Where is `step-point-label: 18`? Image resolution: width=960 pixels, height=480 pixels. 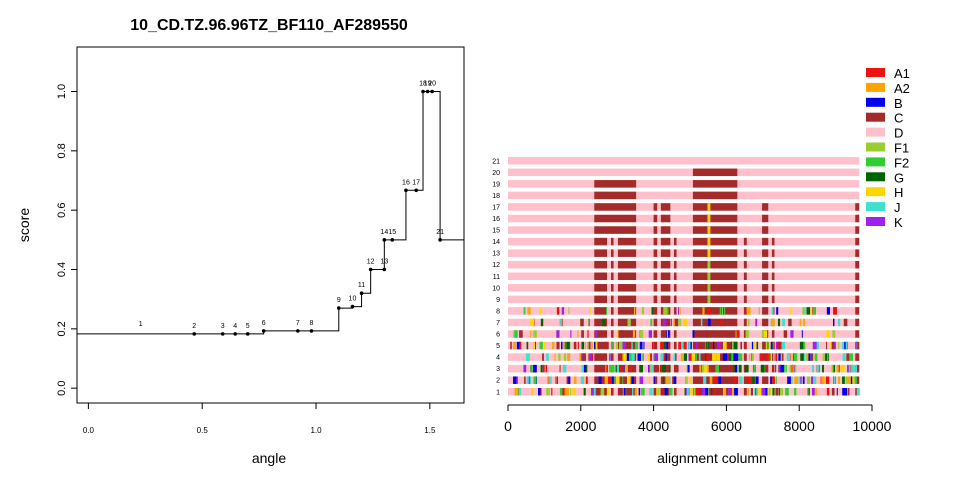
step-point-label: 18 is located at coordinates (423, 84).